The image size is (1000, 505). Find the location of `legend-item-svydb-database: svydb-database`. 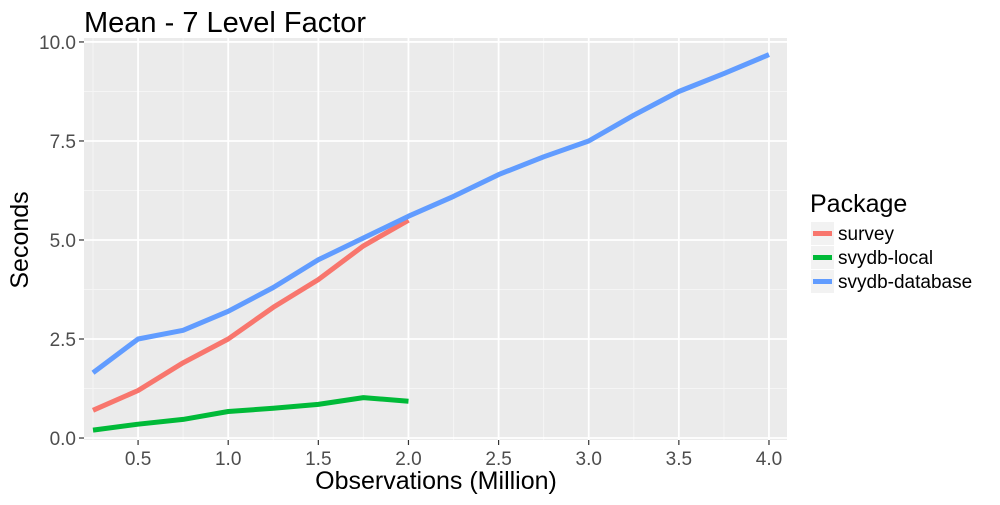

legend-item-svydb-database: svydb-database is located at coordinates (891, 281).